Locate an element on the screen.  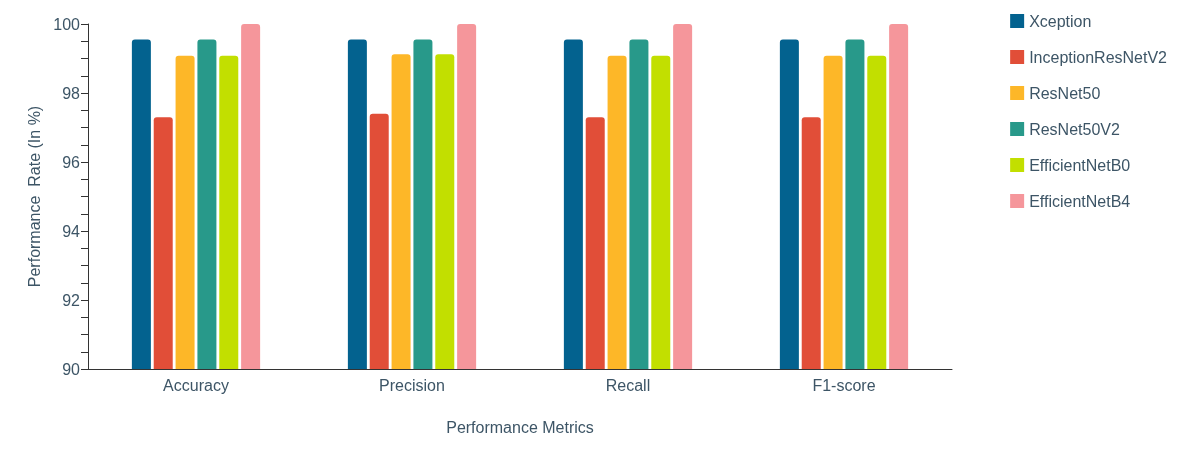
y-tick-label: 94 is located at coordinates (71, 231).